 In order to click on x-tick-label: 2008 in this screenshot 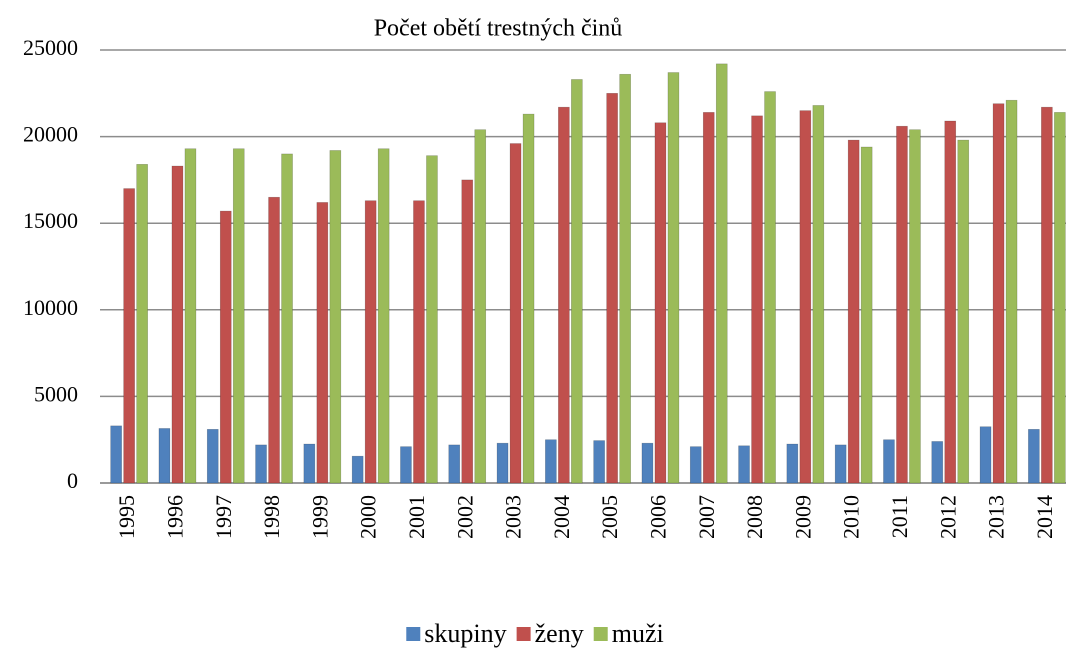, I will do `click(754, 517)`.